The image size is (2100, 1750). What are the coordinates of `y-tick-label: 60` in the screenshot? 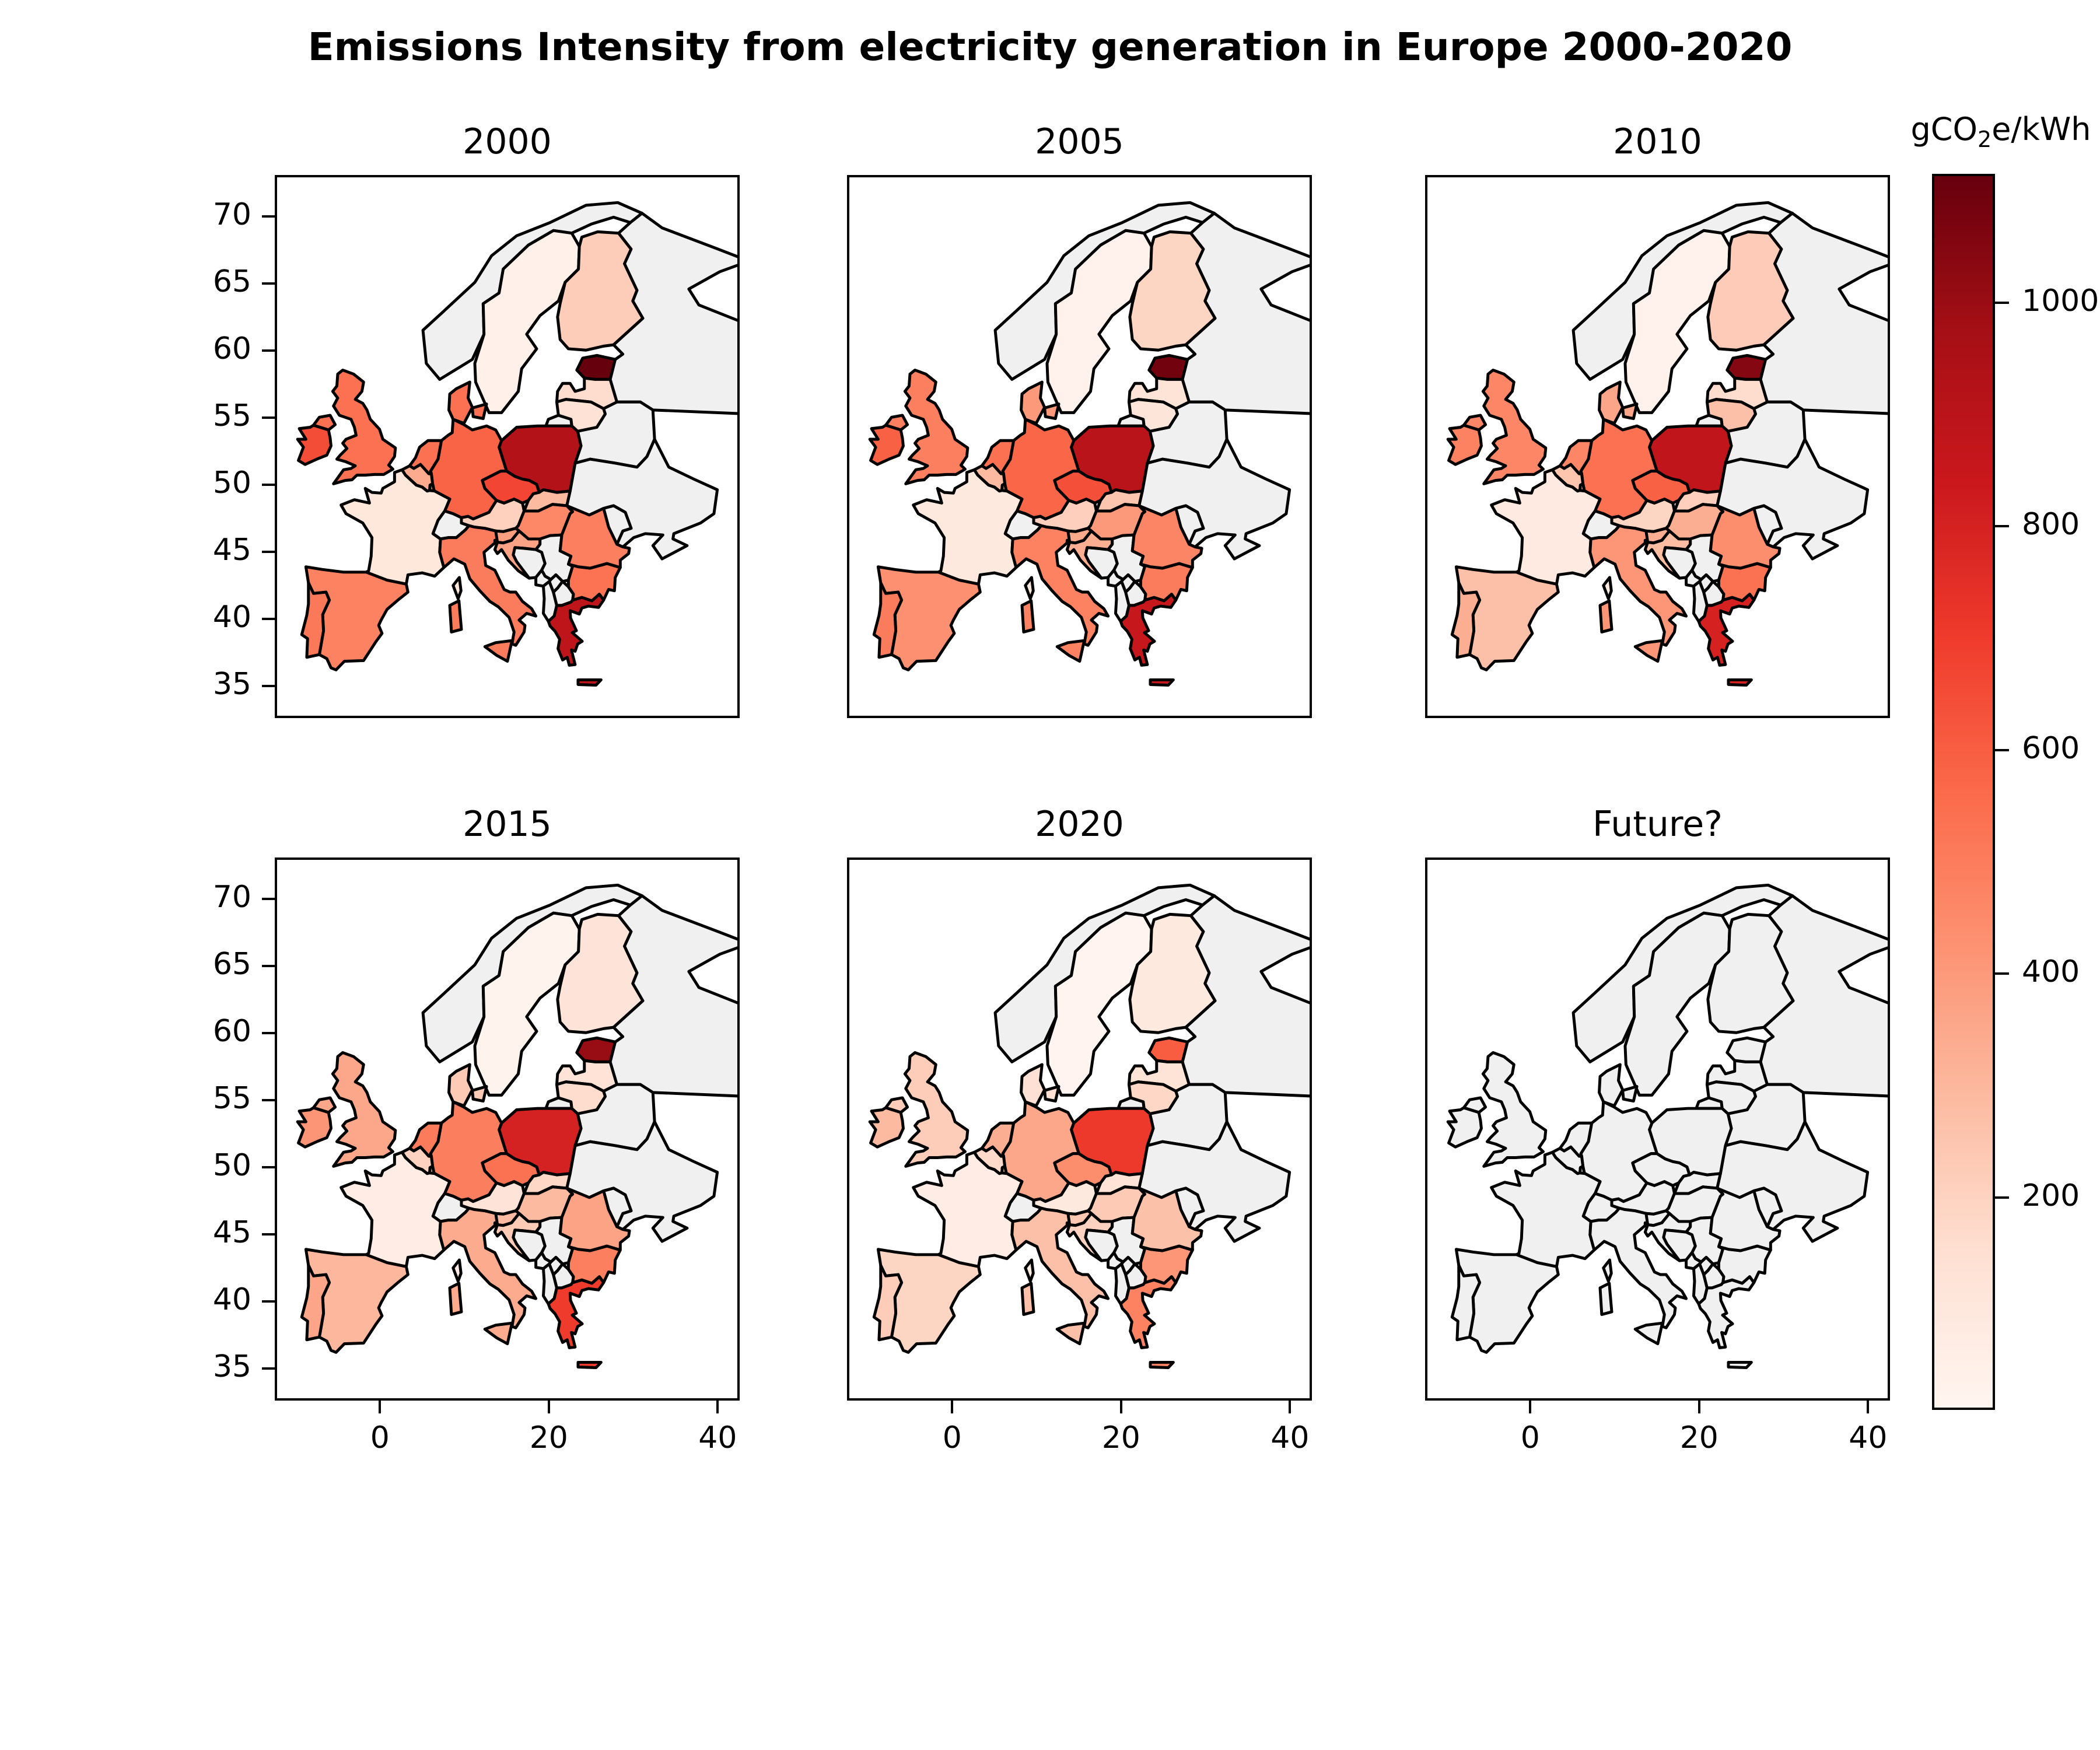 It's located at (231, 349).